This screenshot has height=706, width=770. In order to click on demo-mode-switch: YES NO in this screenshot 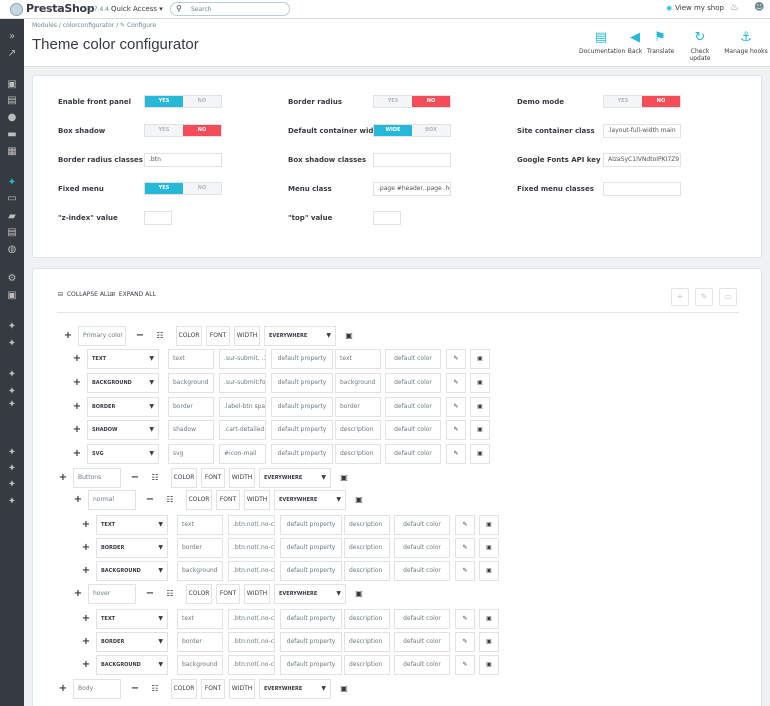, I will do `click(642, 101)`.